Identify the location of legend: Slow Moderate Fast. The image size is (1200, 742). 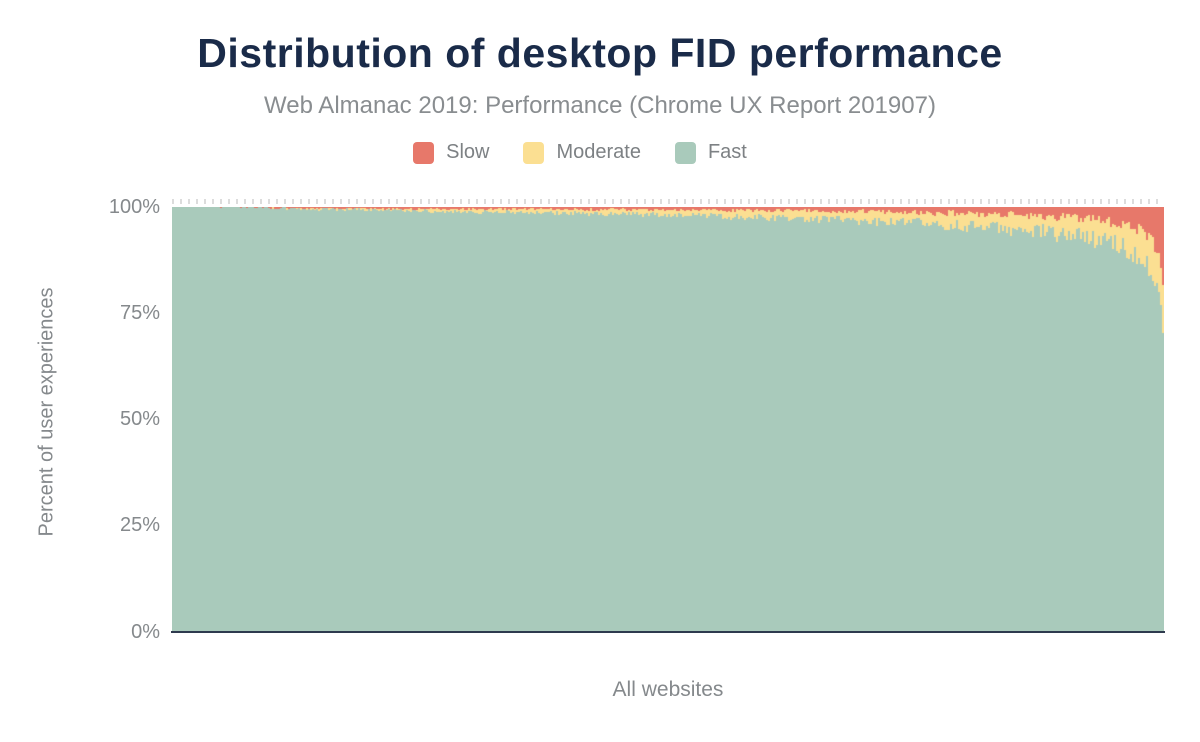
(580, 152).